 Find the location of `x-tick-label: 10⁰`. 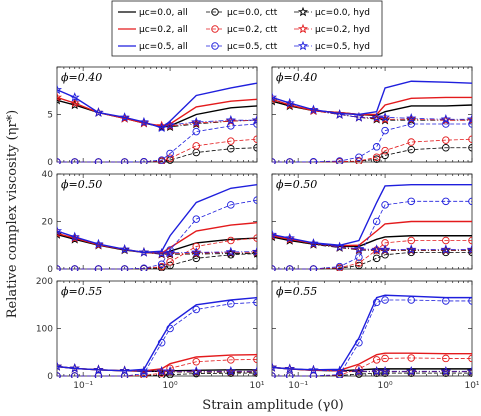

x-tick-label: 10⁰ is located at coordinates (385, 386).